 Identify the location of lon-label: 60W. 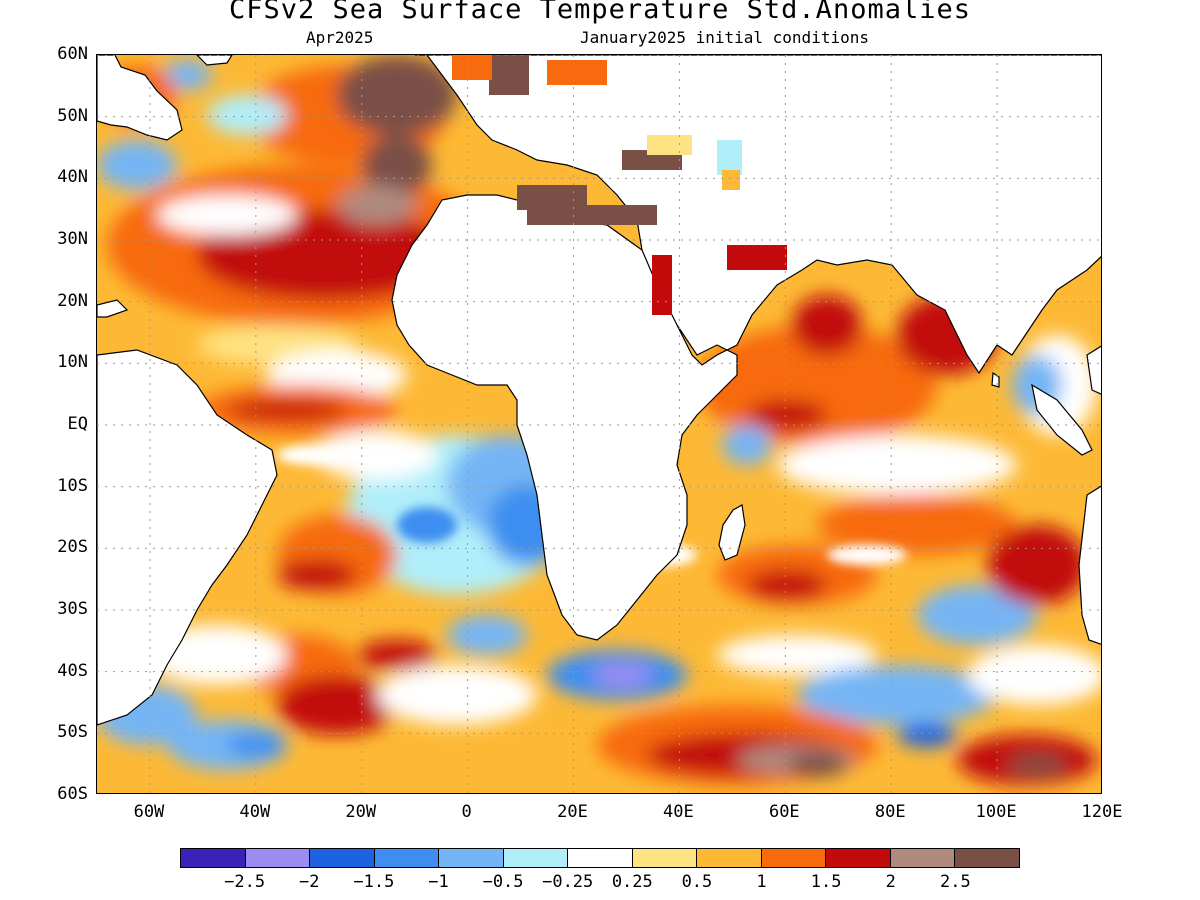
(149, 812).